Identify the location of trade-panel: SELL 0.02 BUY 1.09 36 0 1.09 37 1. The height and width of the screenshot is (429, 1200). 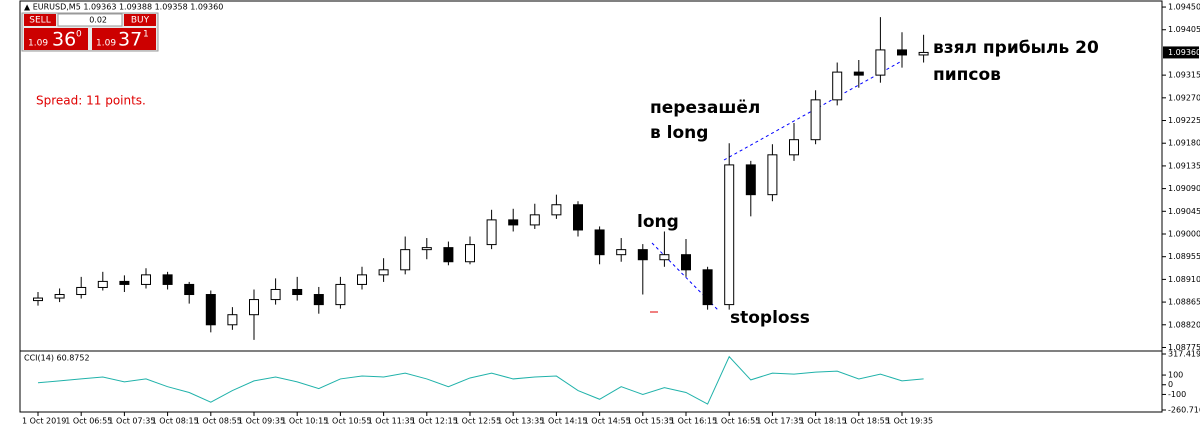
(90, 32).